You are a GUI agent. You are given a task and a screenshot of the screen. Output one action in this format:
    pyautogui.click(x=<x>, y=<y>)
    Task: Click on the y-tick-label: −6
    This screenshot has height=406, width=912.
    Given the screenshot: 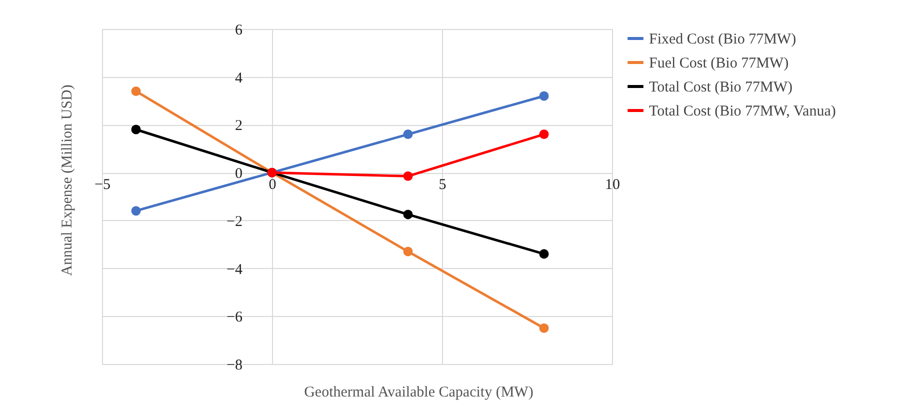 What is the action you would take?
    pyautogui.click(x=234, y=318)
    